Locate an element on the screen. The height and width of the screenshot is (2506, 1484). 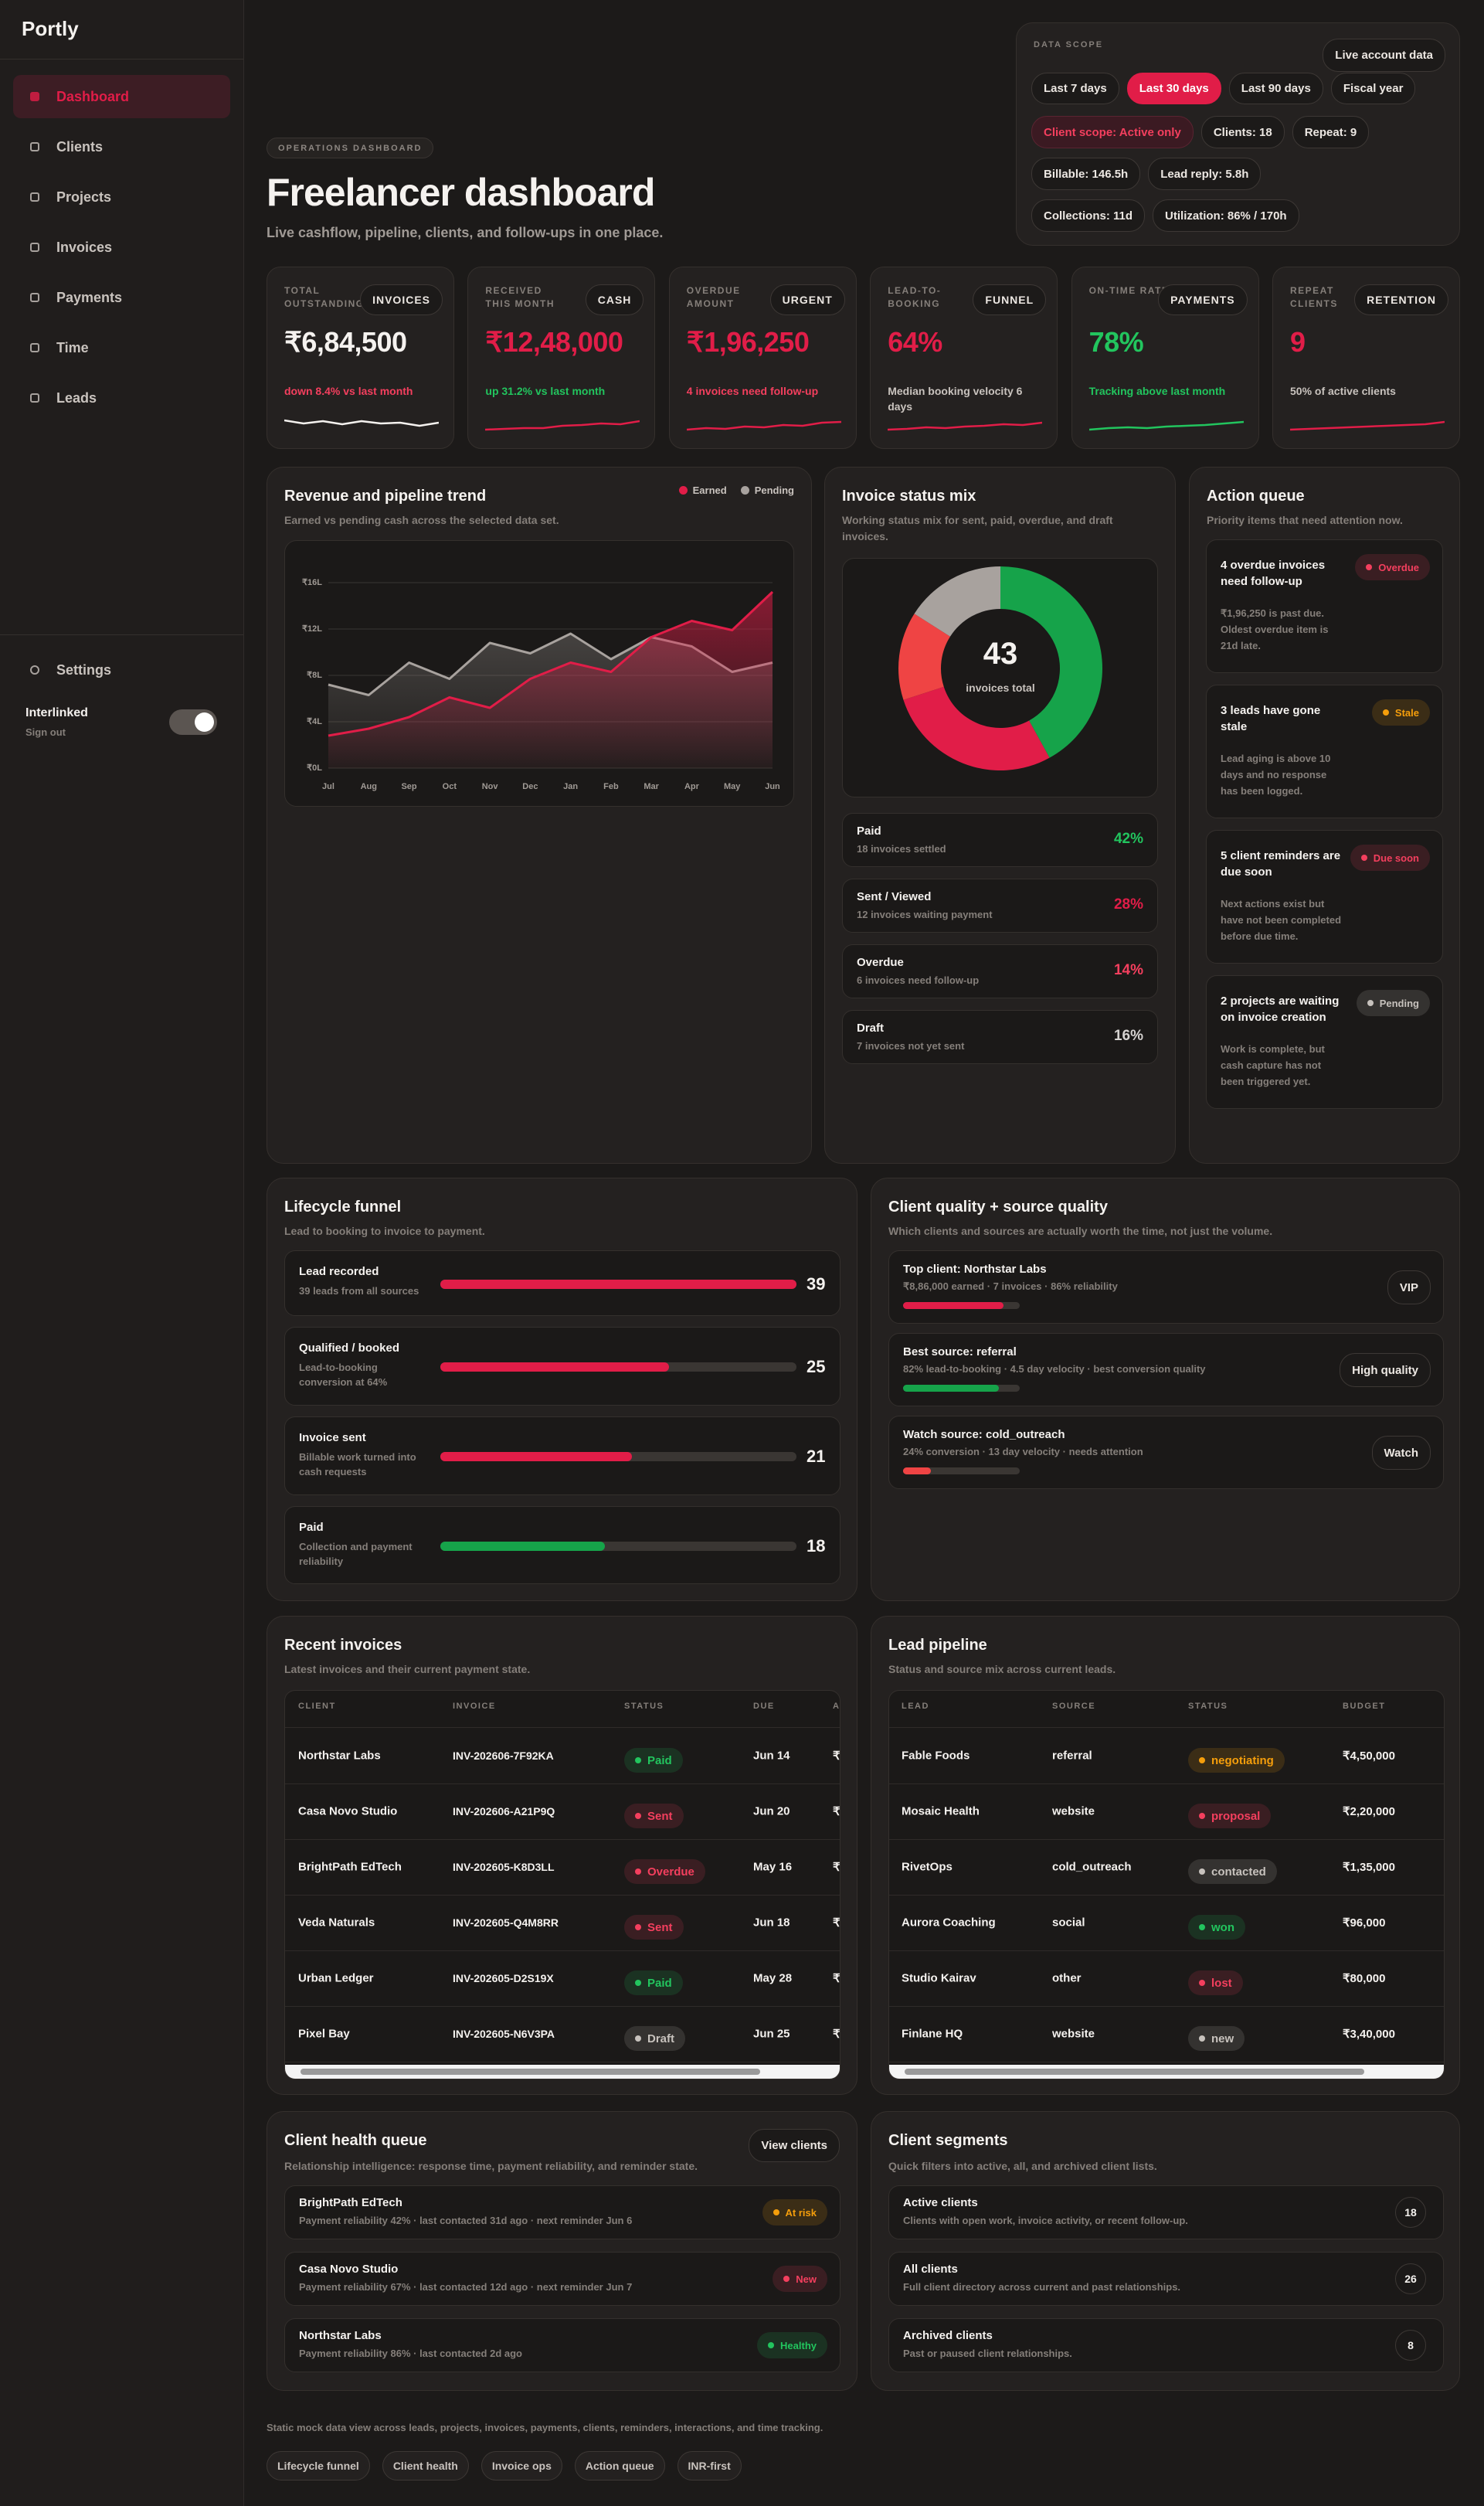
badge-label: At risk is located at coordinates (801, 2212).